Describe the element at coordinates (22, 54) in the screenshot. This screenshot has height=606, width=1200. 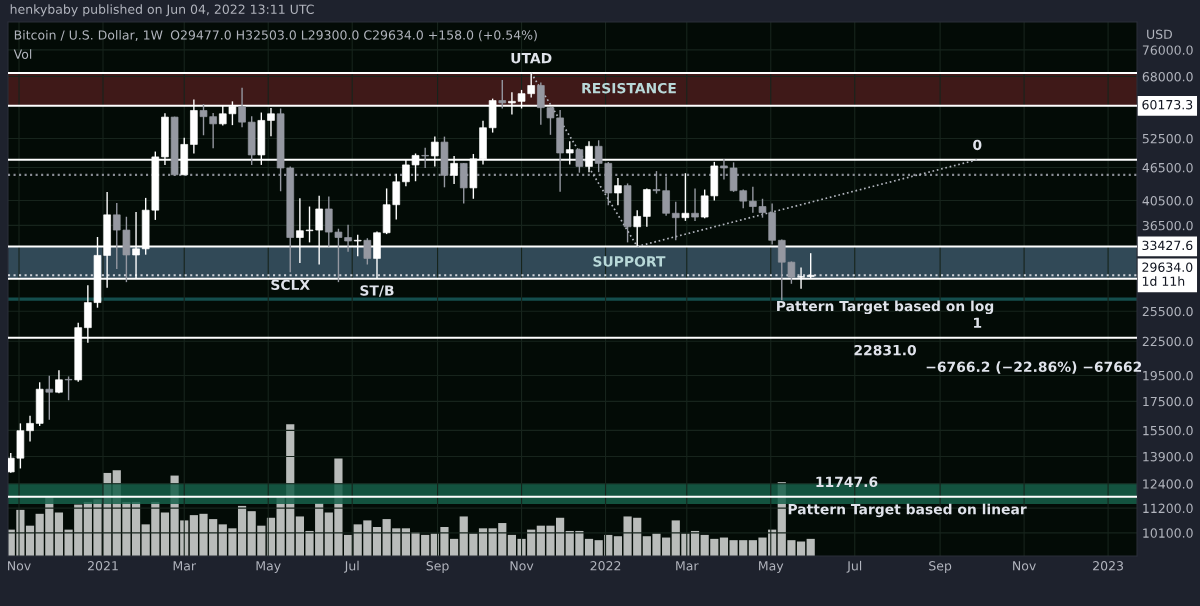
I see `annotation: Vol` at that location.